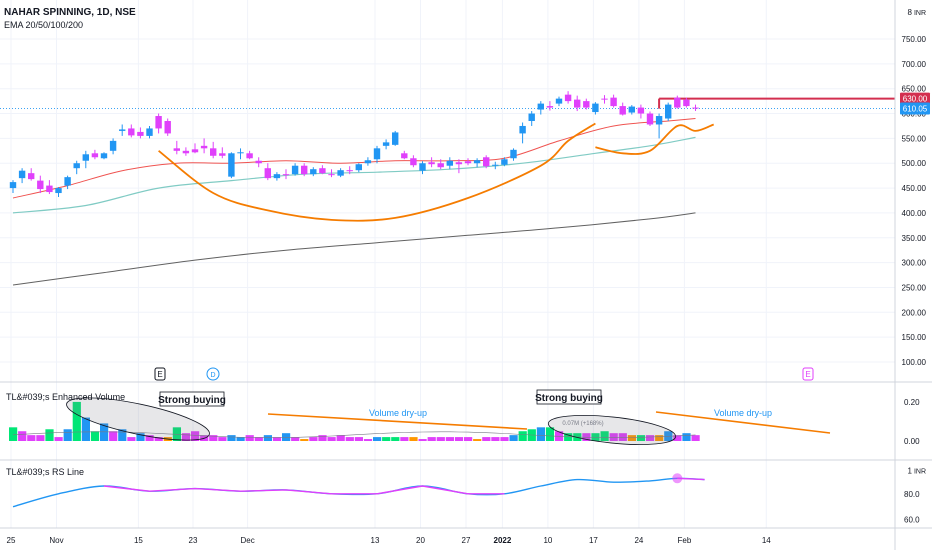  Describe the element at coordinates (213, 374) in the screenshot. I see `dividend-marker-circle` at that location.